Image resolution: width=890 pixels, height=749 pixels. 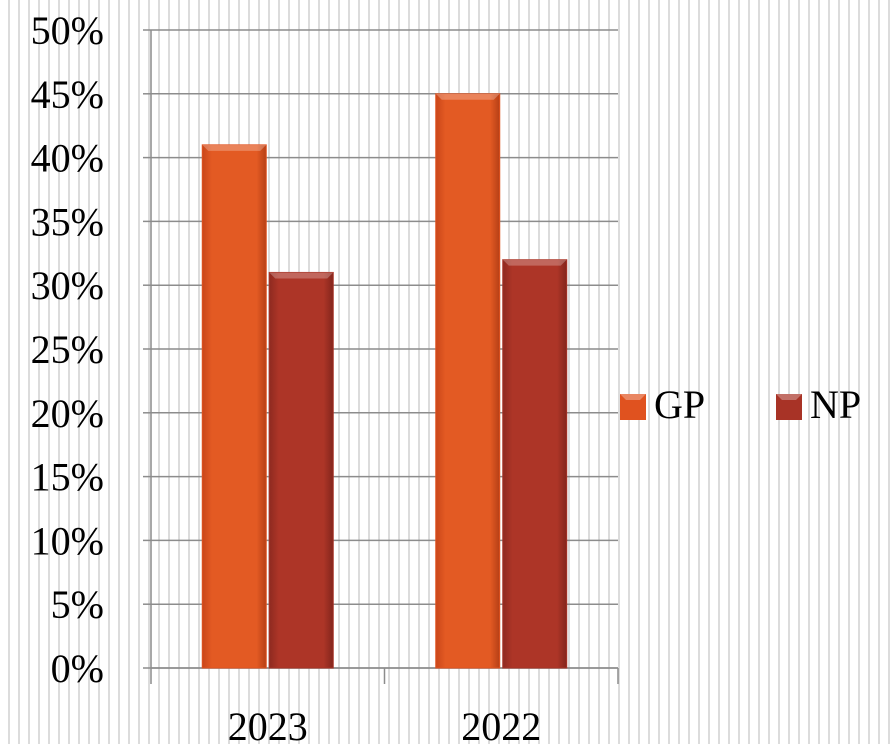 I want to click on y-tick-label: 40%, so click(x=67, y=158).